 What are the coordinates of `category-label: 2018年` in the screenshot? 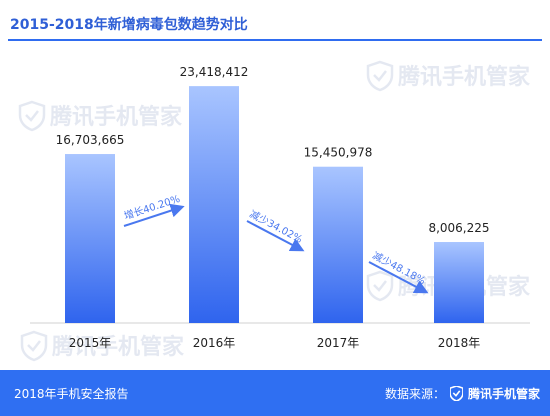 It's located at (459, 343).